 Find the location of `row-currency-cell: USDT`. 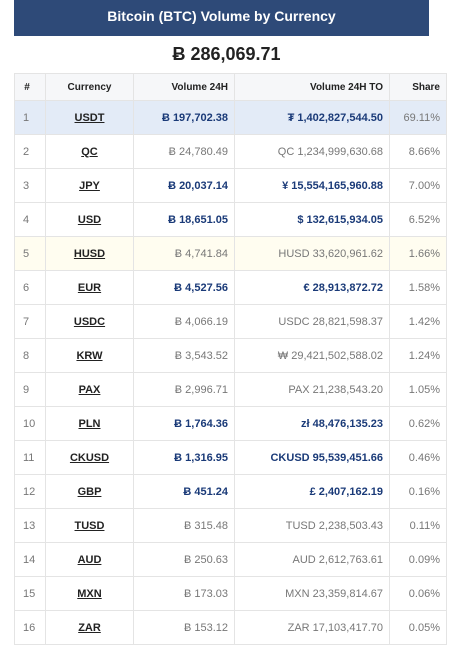

row-currency-cell: USDT is located at coordinates (89, 117).